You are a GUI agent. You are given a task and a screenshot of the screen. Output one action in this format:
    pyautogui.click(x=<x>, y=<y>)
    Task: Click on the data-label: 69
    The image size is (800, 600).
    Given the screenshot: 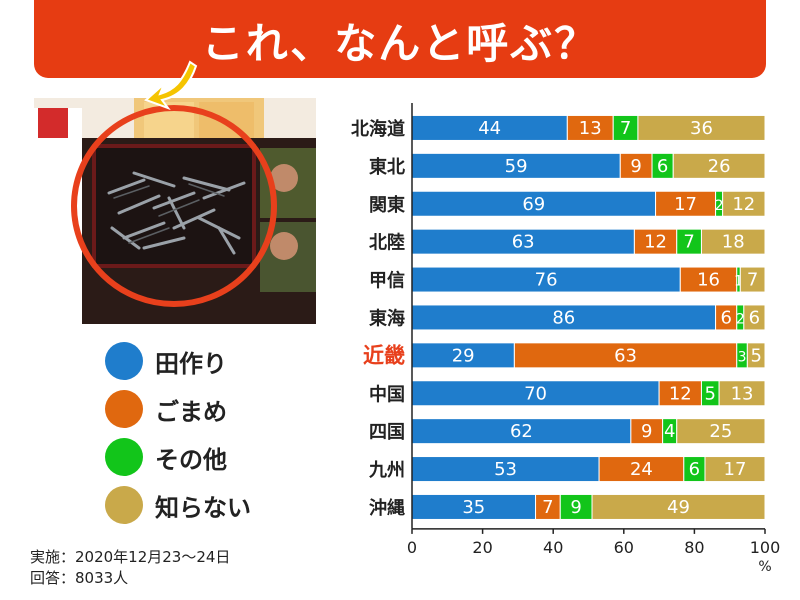 What is the action you would take?
    pyautogui.click(x=533, y=204)
    